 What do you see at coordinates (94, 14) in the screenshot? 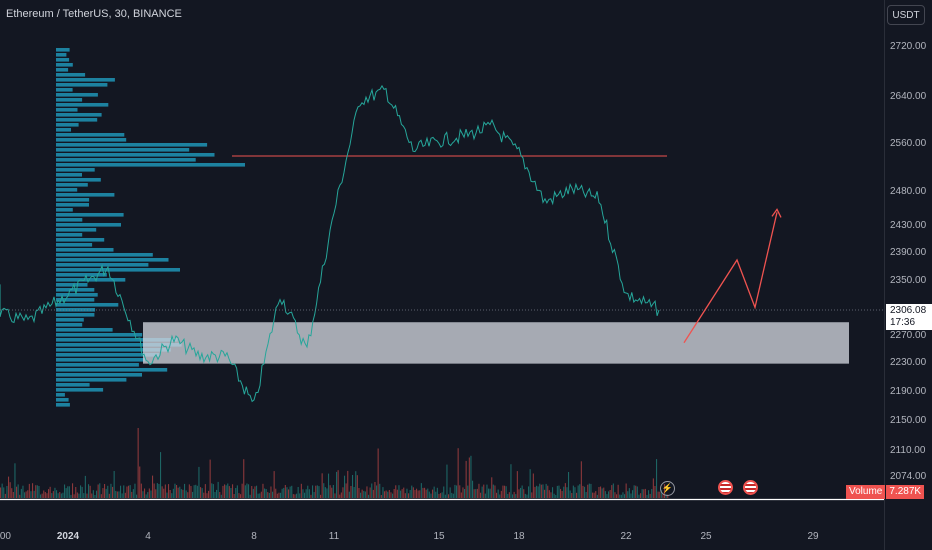
I see `symbol-title: Ethereum / TetherUS, 30, BINANCE` at bounding box center [94, 14].